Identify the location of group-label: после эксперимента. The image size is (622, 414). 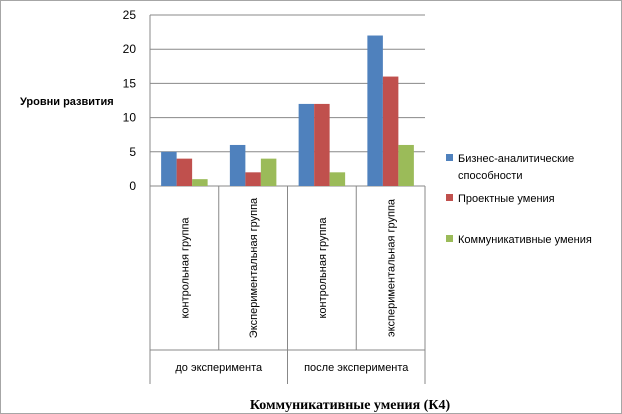
(356, 368).